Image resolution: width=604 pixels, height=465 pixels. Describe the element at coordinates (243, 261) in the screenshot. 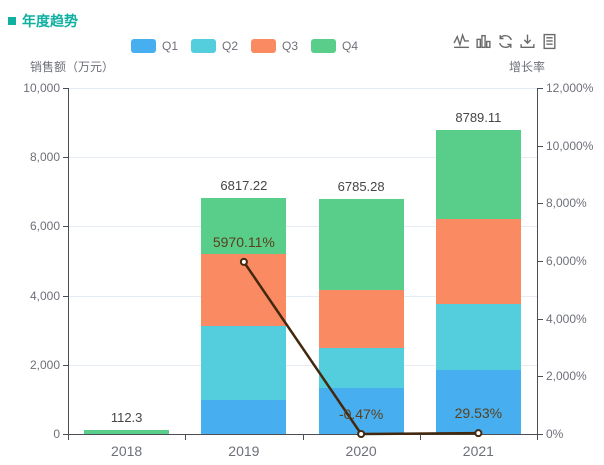

I see `line-point-2019` at that location.